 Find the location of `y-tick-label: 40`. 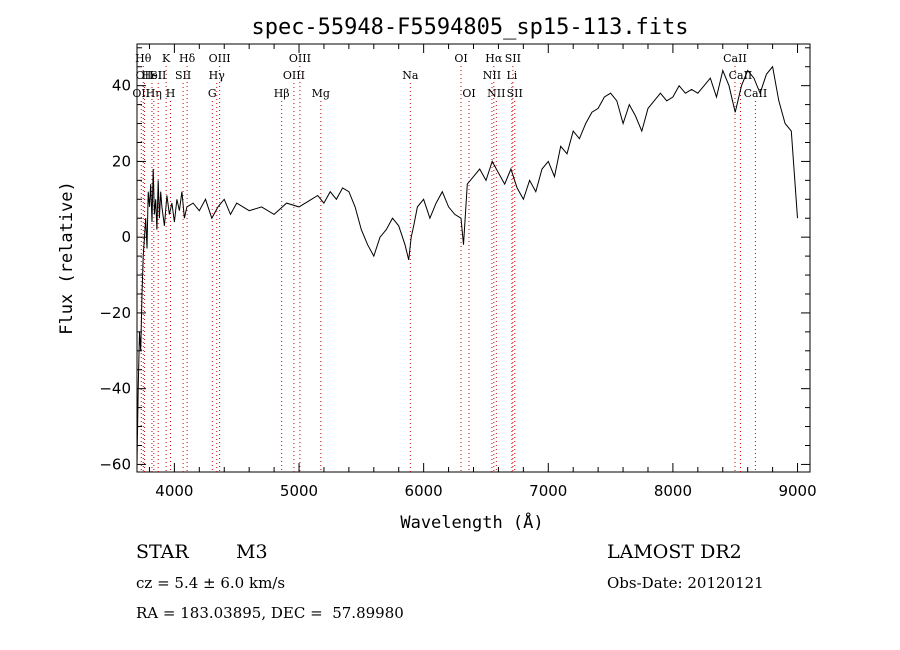

y-tick-label: 40 is located at coordinates (121, 86).